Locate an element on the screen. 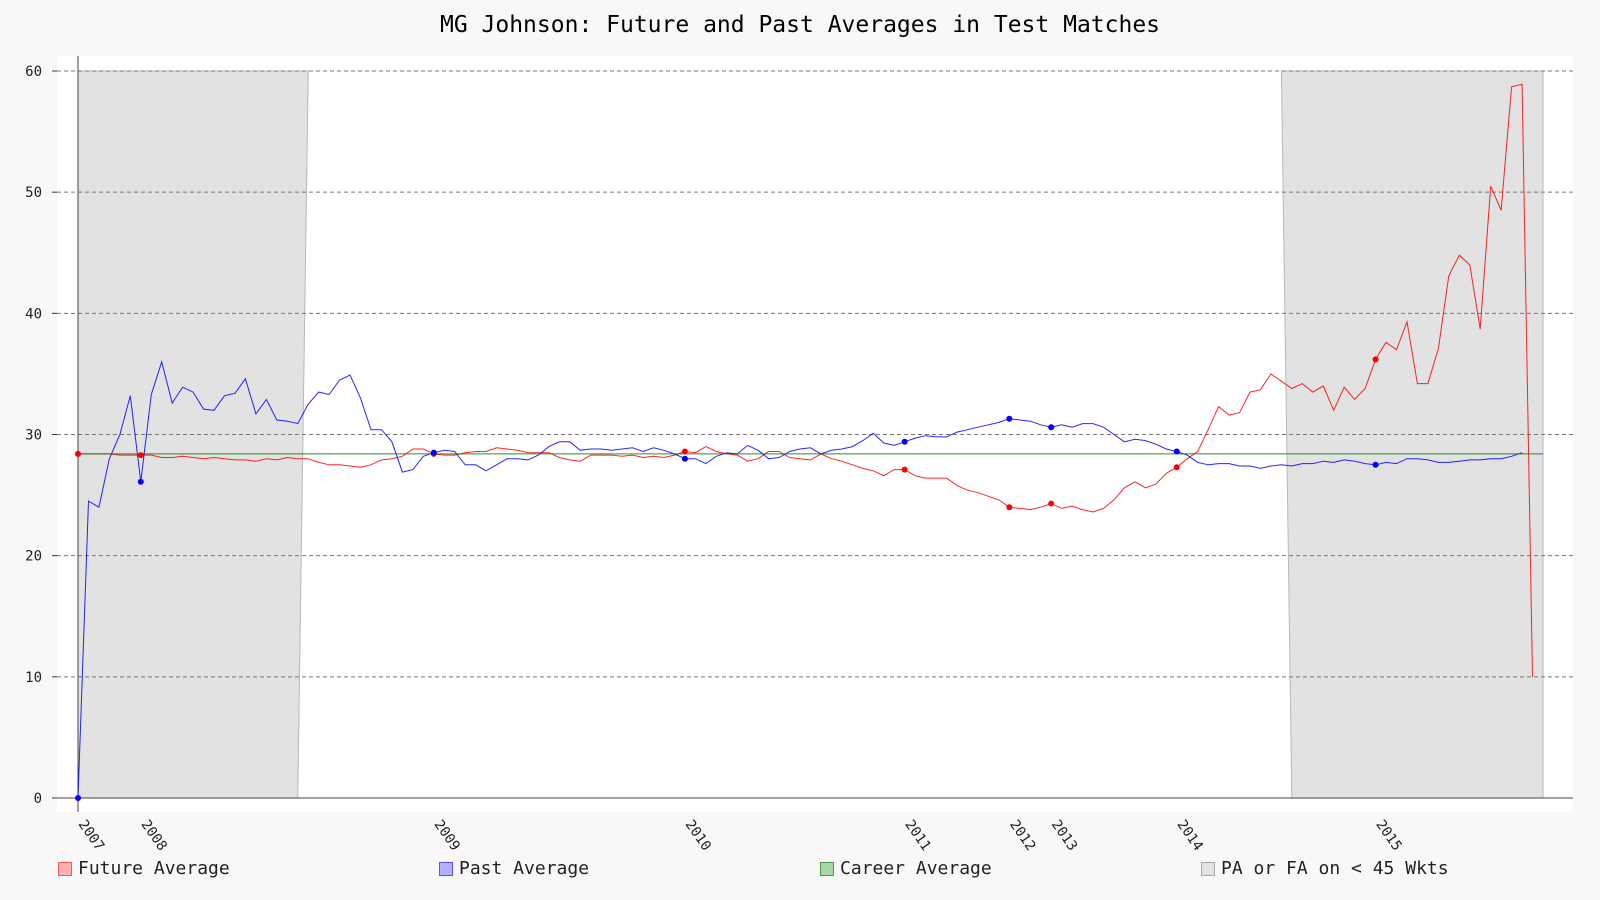 The image size is (1600, 900). y-tick-label-10: 10 is located at coordinates (33, 678).